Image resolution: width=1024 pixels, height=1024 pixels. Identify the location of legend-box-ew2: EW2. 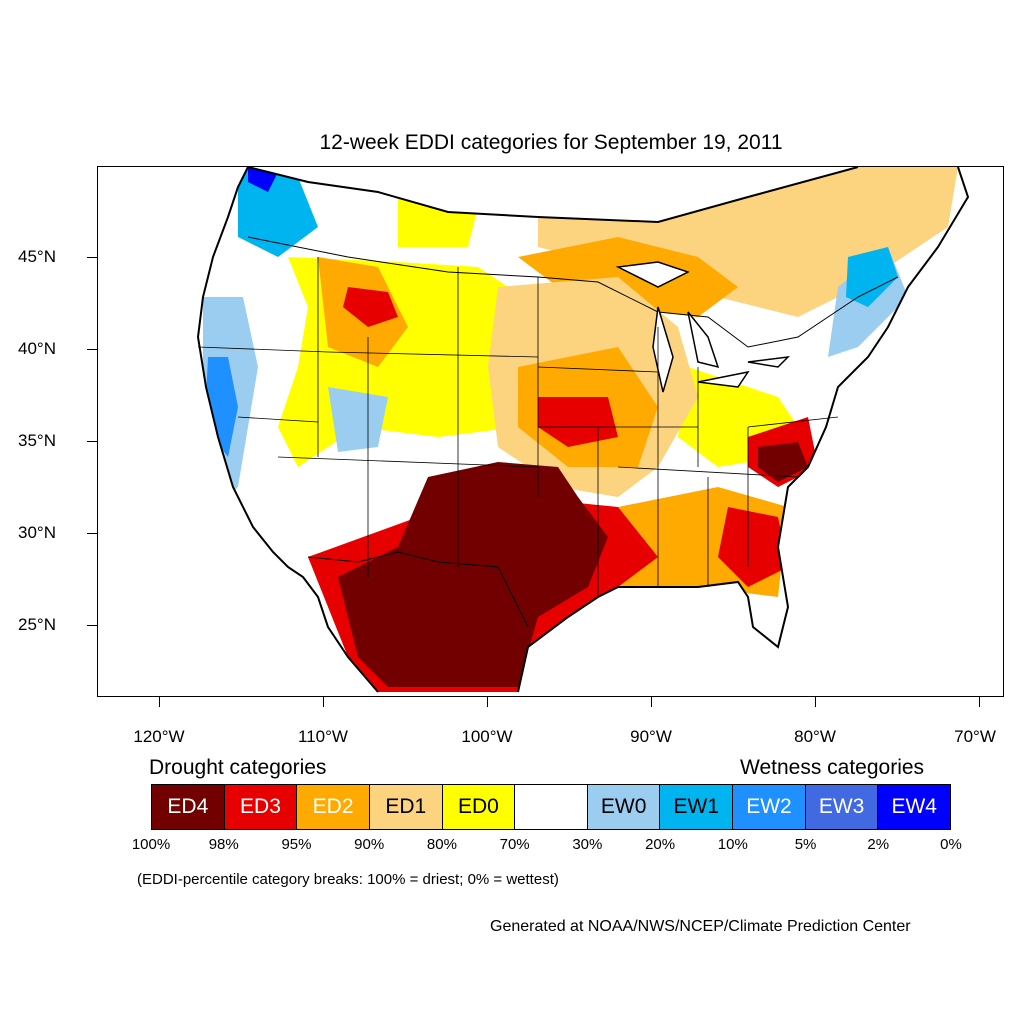
(769, 807).